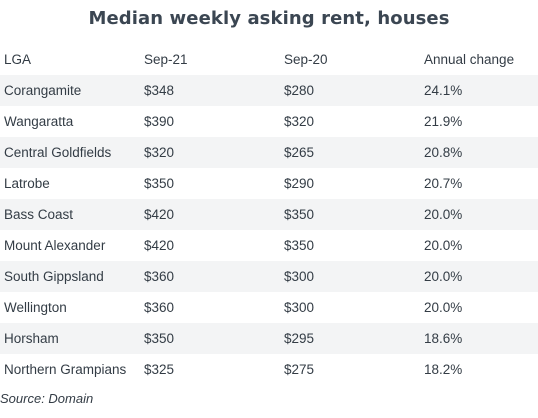 The height and width of the screenshot is (418, 538). Describe the element at coordinates (47, 398) in the screenshot. I see `source-note: Source: Domain` at that location.